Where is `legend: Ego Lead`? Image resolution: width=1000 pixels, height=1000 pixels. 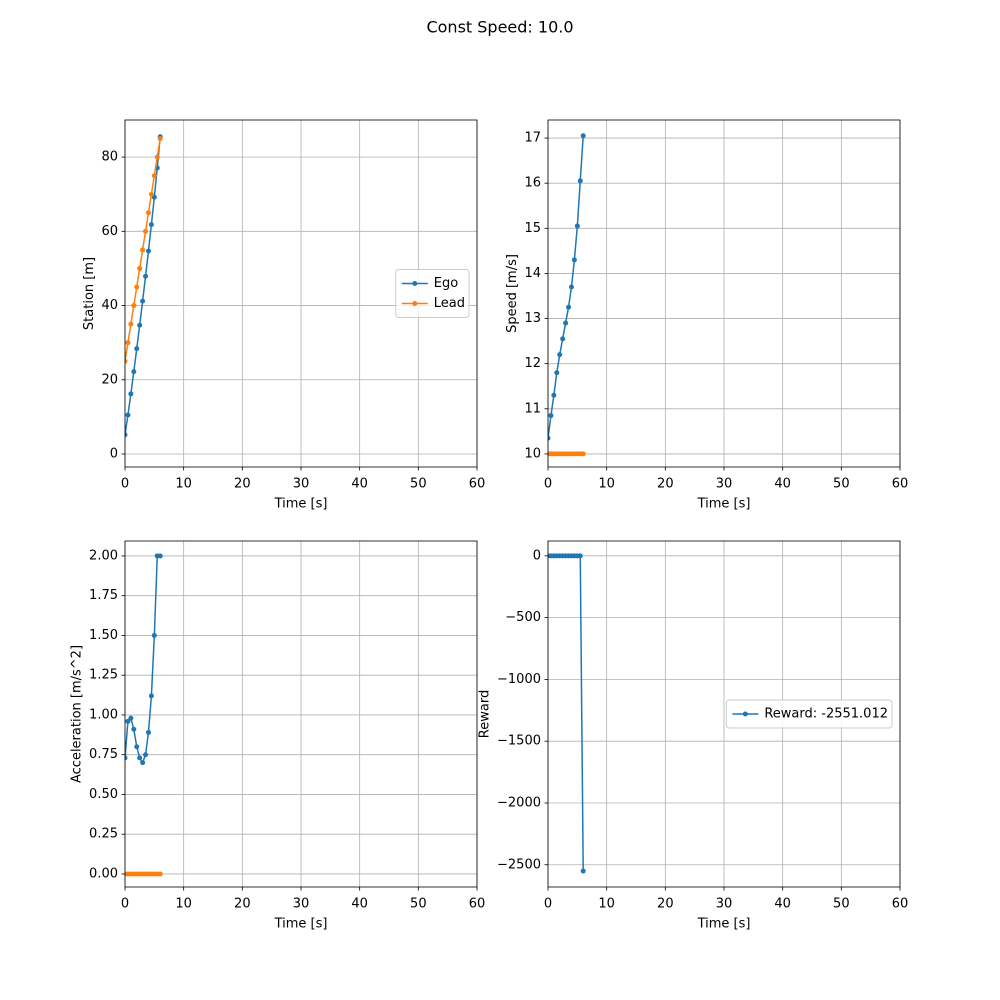 legend: Ego Lead is located at coordinates (432, 293).